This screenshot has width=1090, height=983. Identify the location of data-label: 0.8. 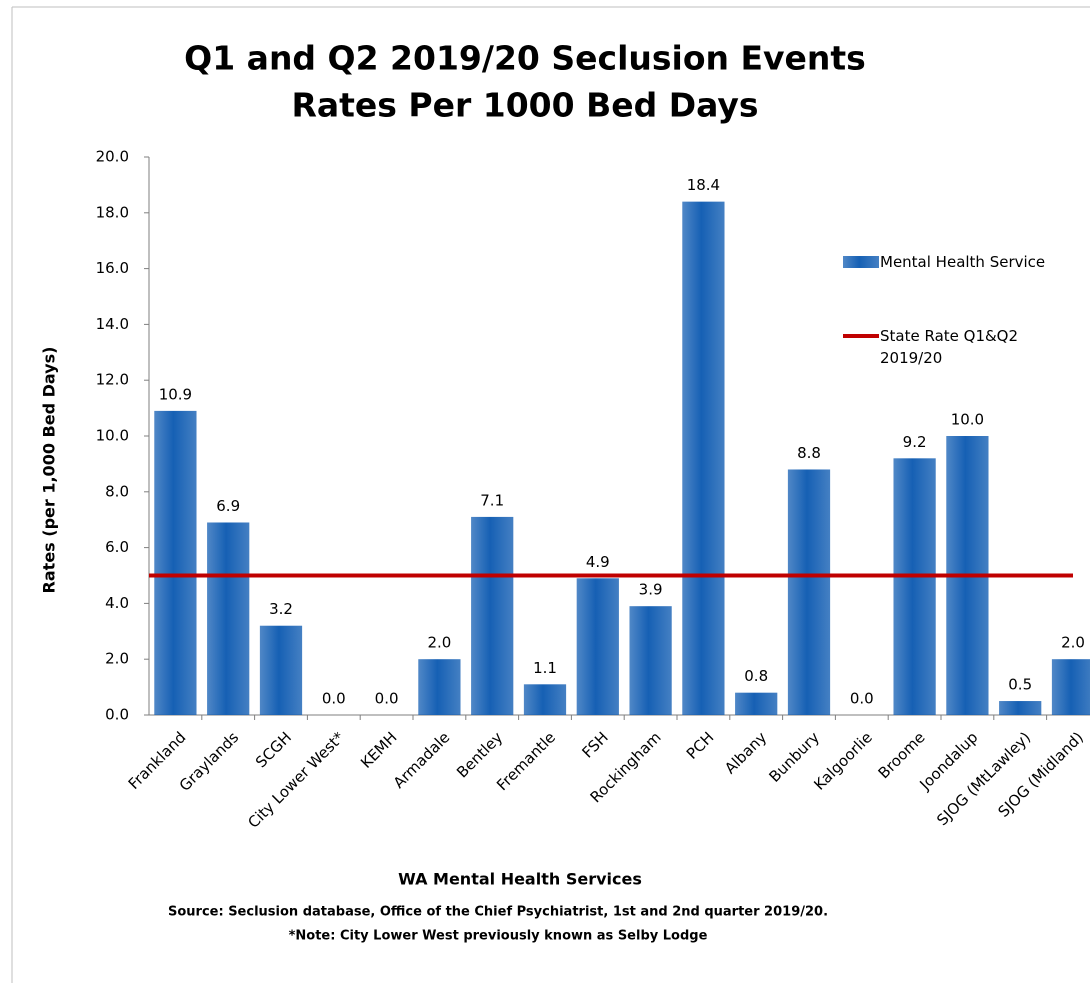
(756, 676).